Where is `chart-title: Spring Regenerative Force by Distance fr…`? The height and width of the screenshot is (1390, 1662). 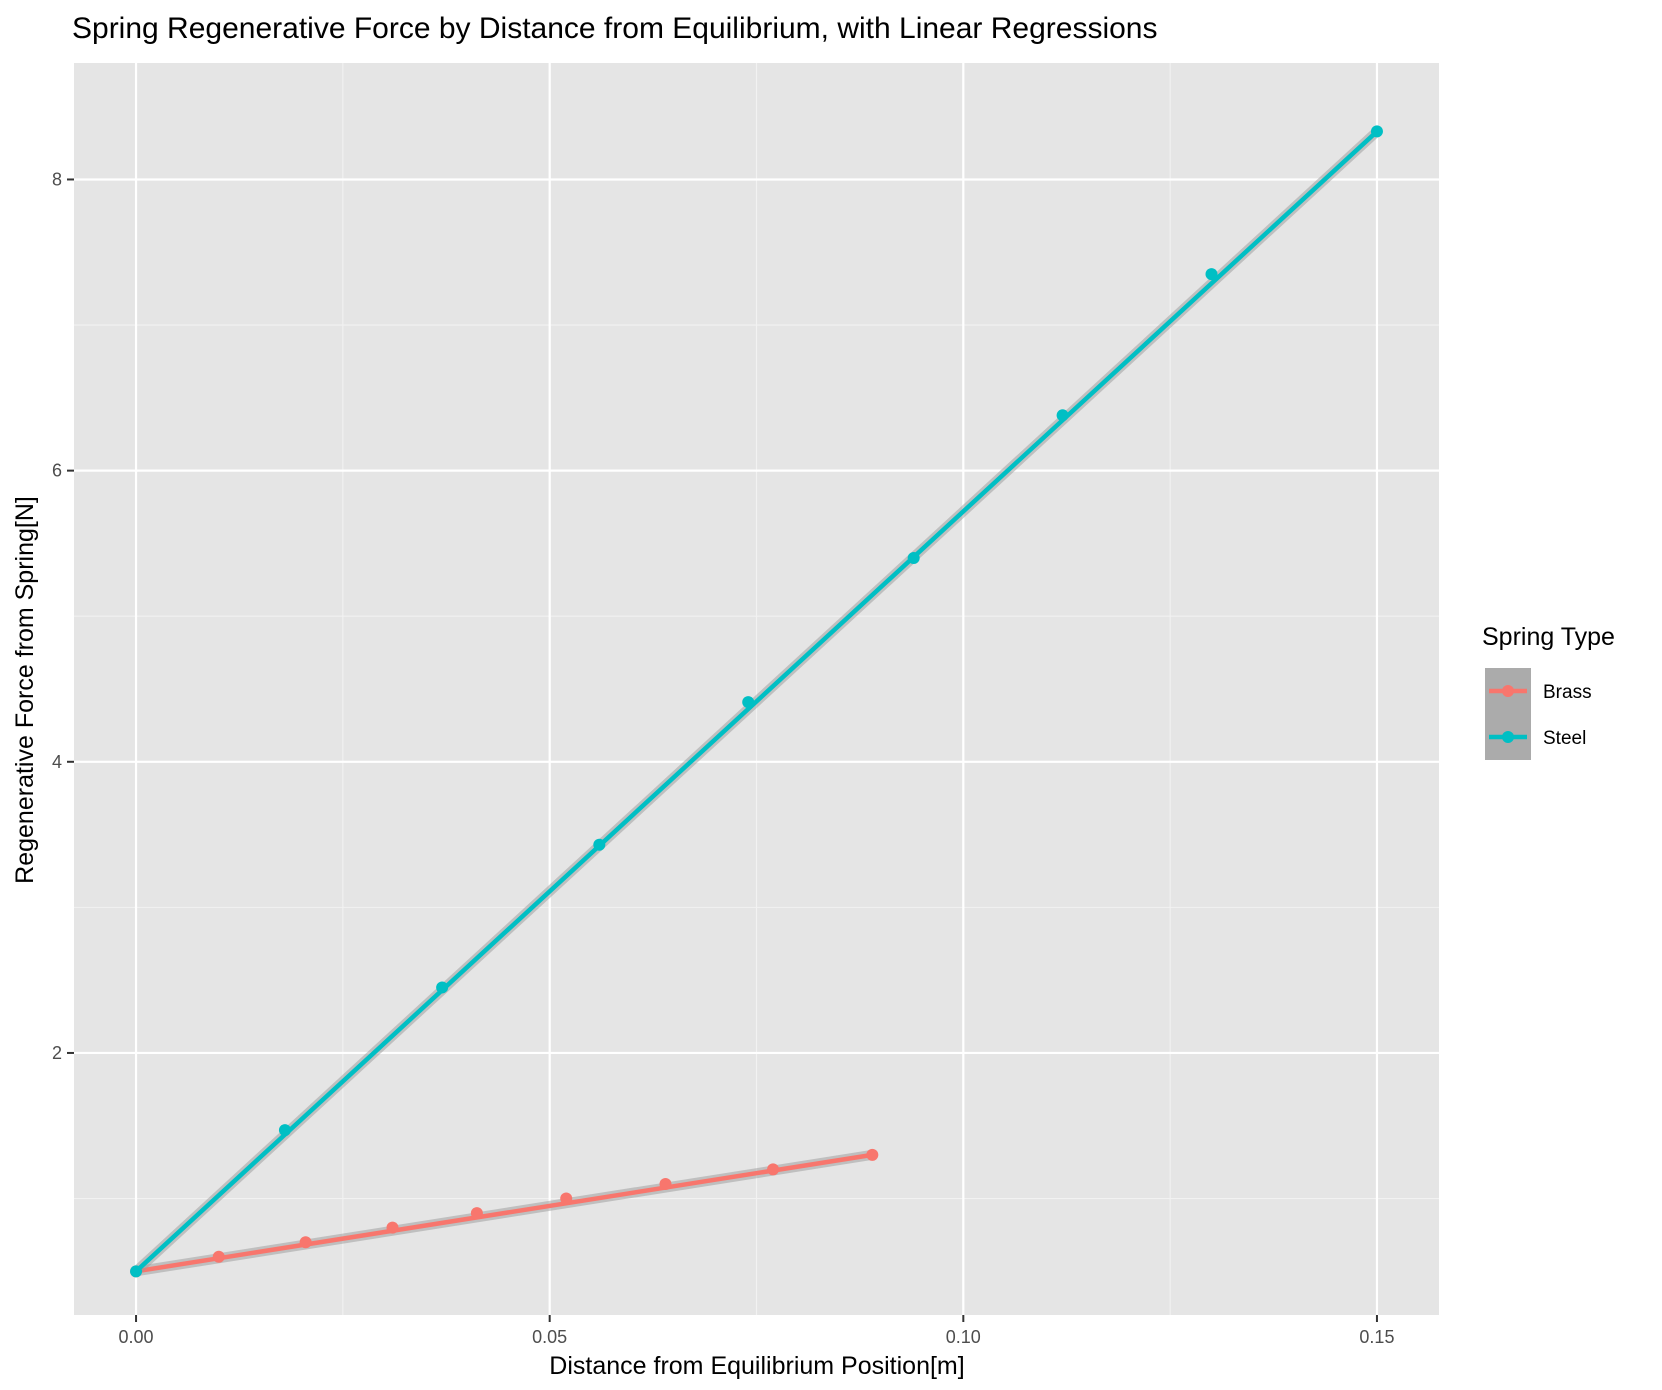
chart-title: Spring Regenerative Force by Distance fr… is located at coordinates (614, 28).